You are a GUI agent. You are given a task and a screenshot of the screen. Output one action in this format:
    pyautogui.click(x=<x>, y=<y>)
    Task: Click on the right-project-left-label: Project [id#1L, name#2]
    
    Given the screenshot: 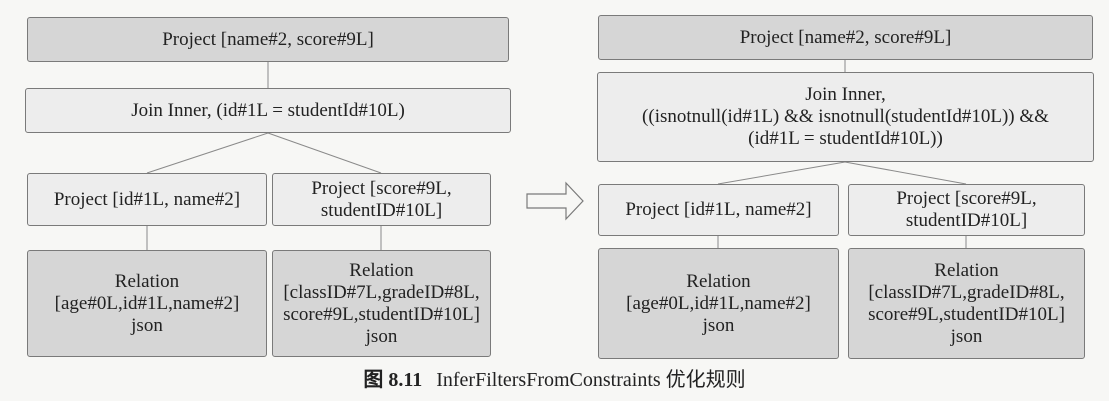 What is the action you would take?
    pyautogui.click(x=718, y=209)
    